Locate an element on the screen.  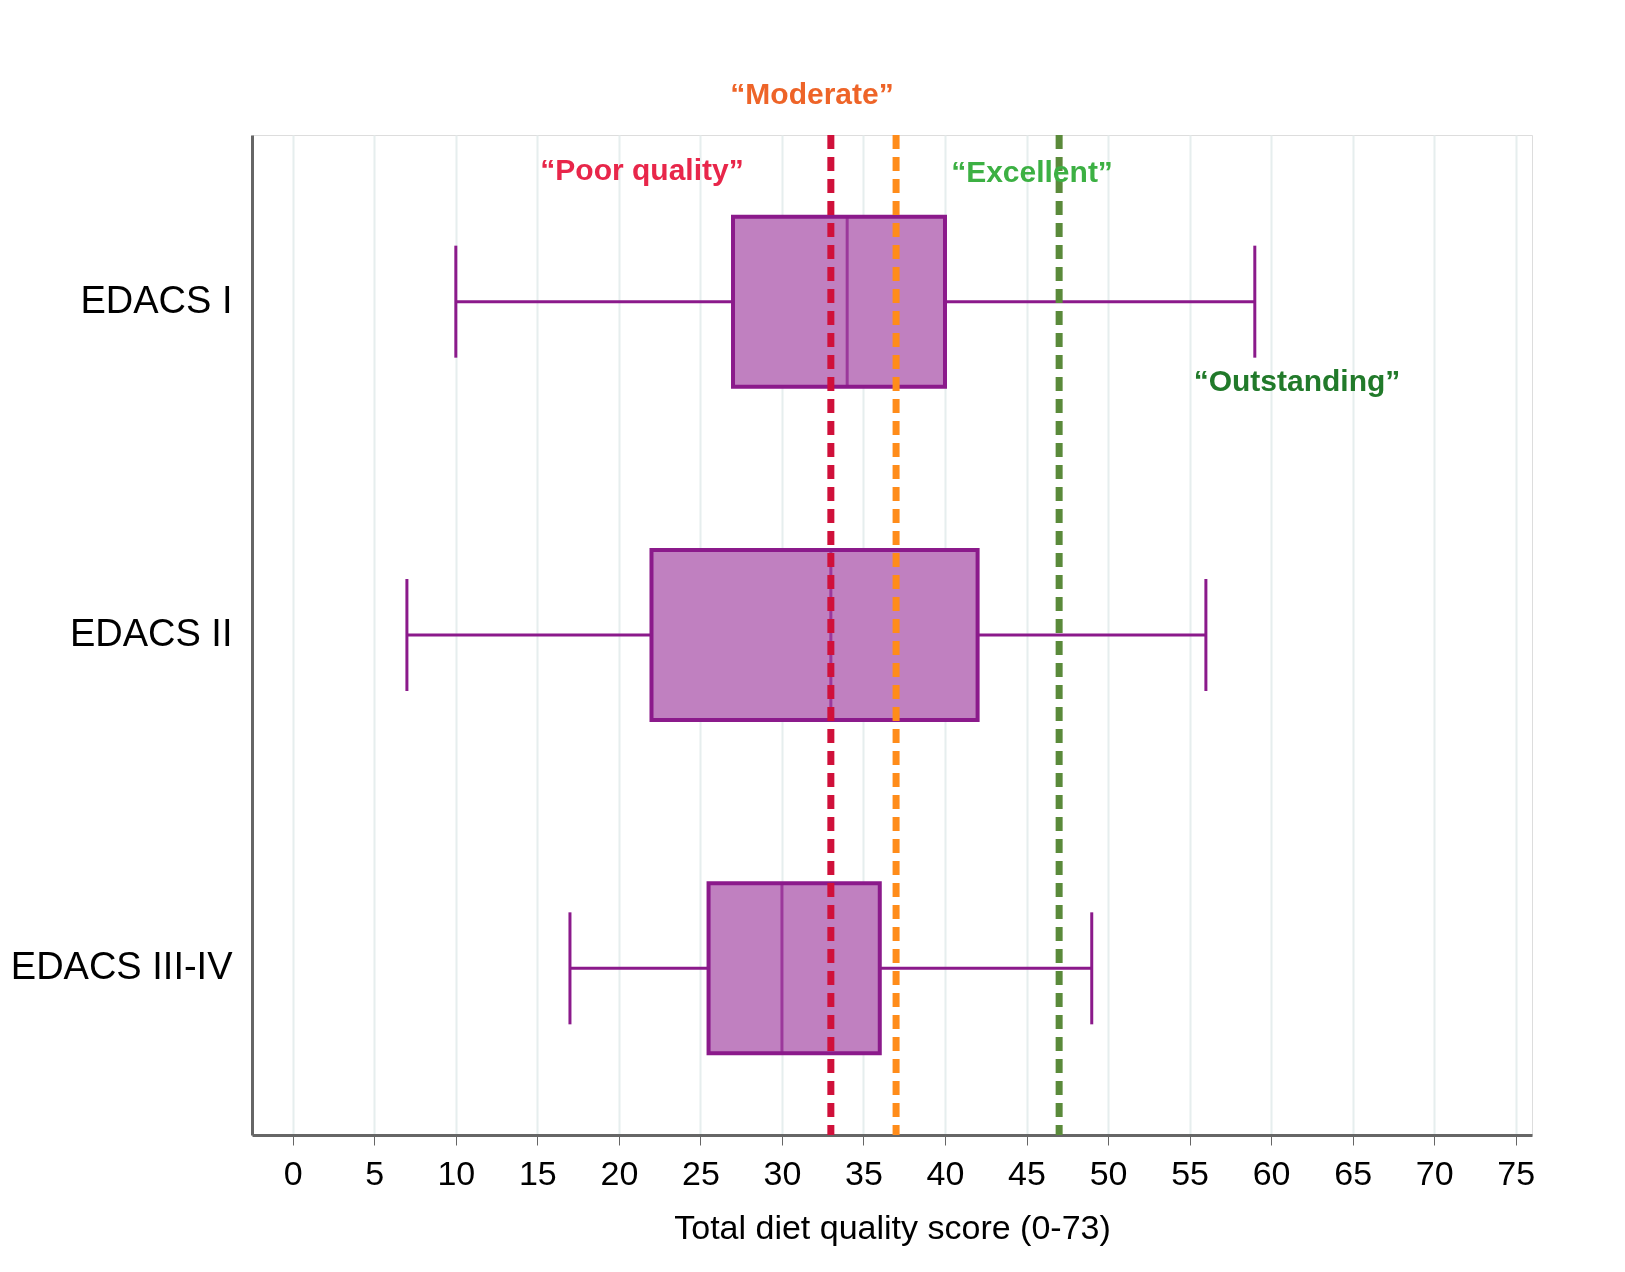
x-tick-label: 50 is located at coordinates (1108, 1172).